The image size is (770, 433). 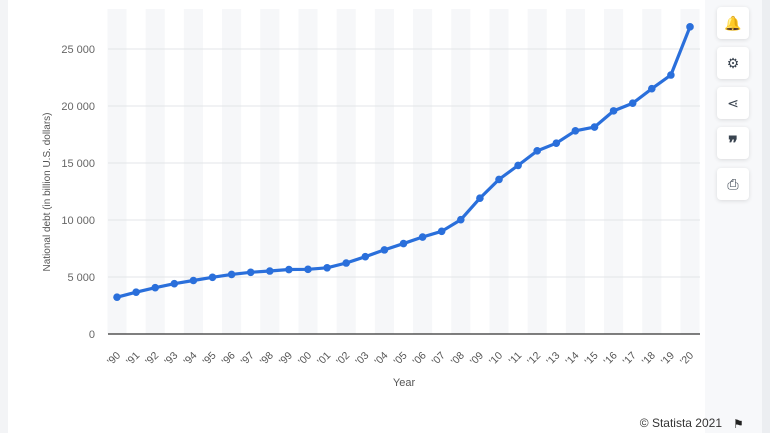 I want to click on x-tick-label: '90, so click(x=114, y=359).